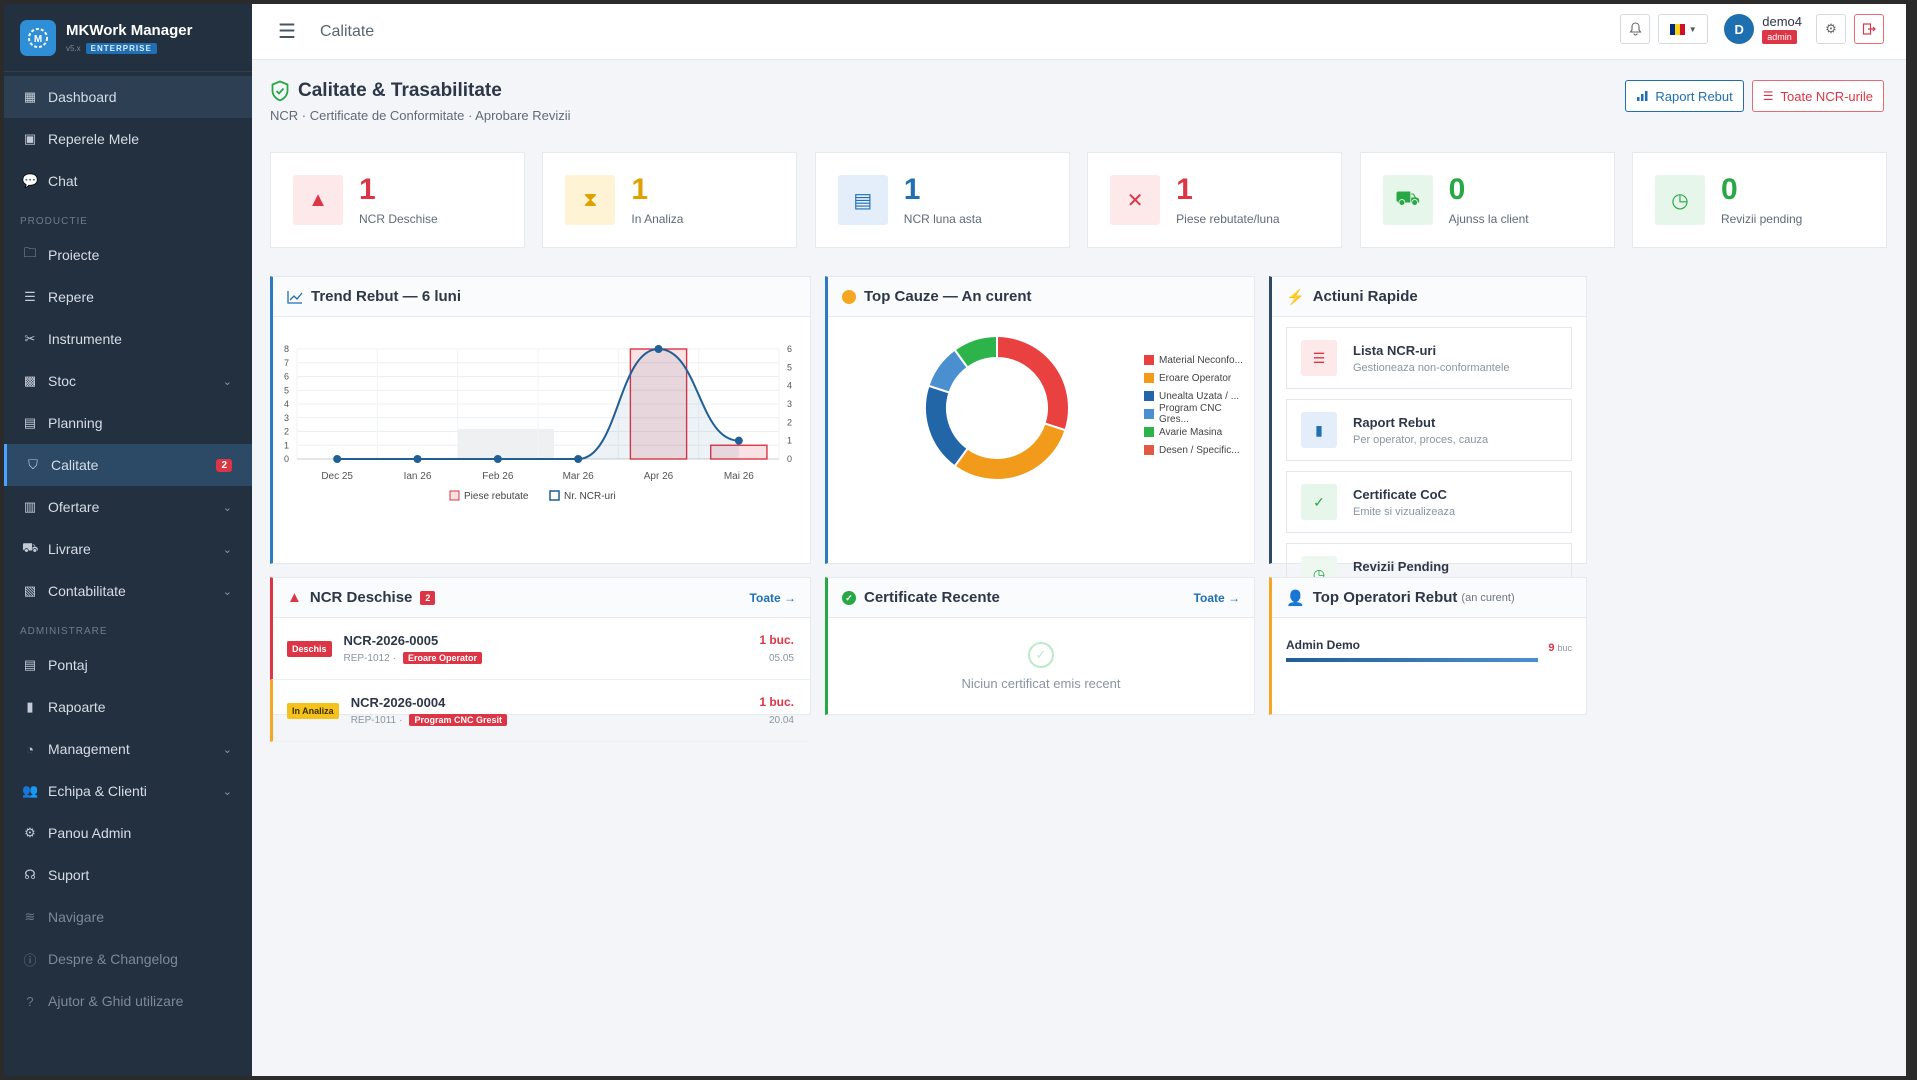 This screenshot has width=1917, height=1080. Describe the element at coordinates (1429, 430) in the screenshot. I see `quick-action-raport-rebut: ▮ Raport Rebut Per operator, proces, cauza` at that location.